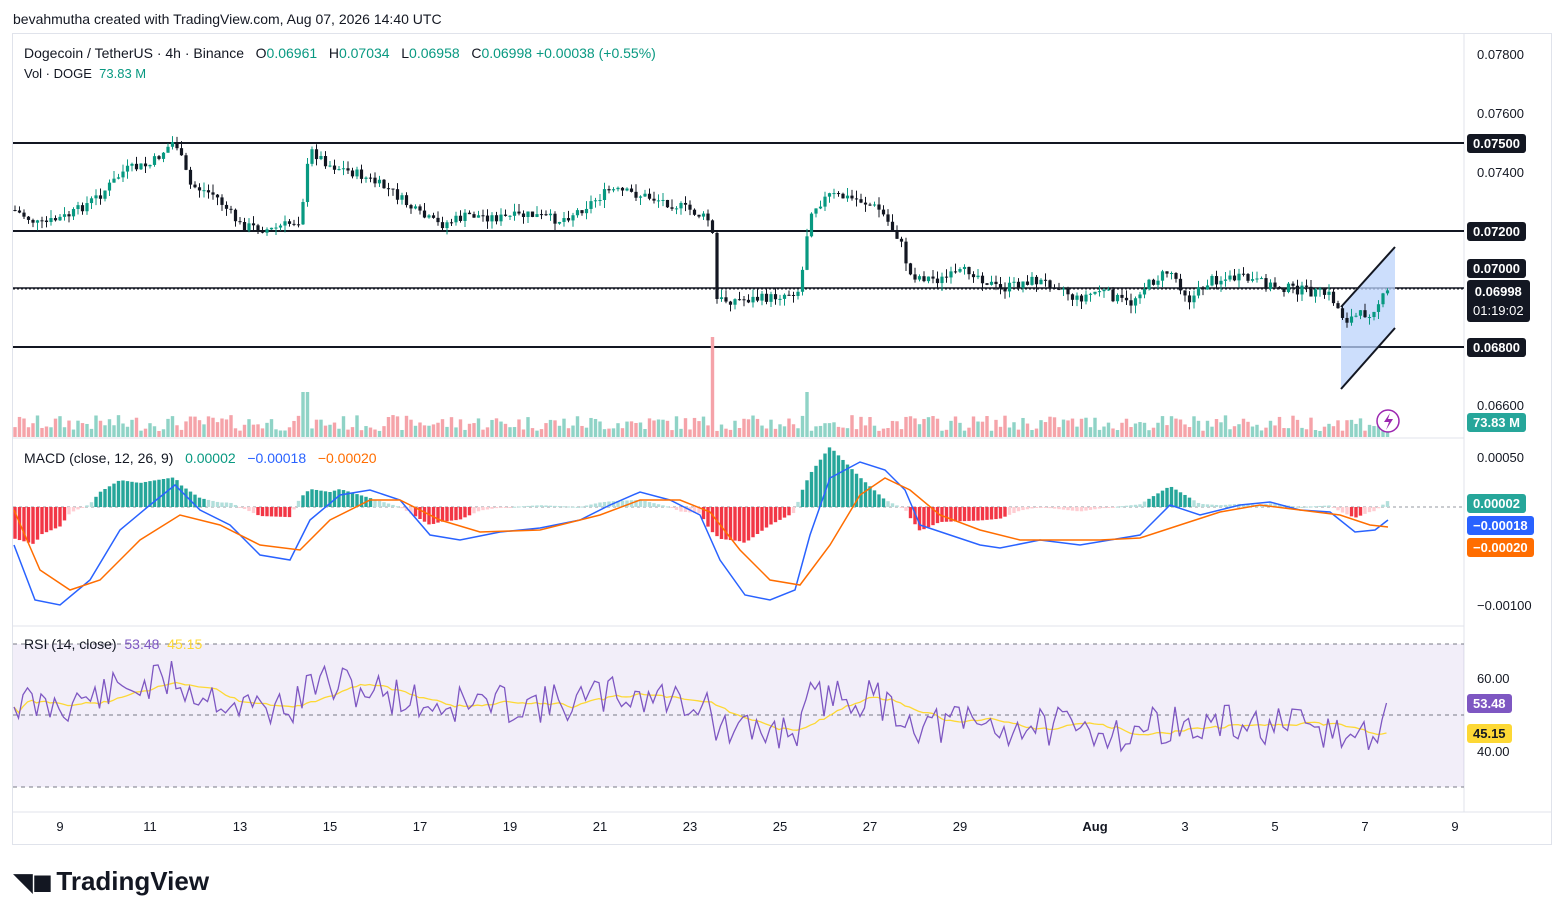 The height and width of the screenshot is (920, 1564). I want to click on open-label: O, so click(261, 53).